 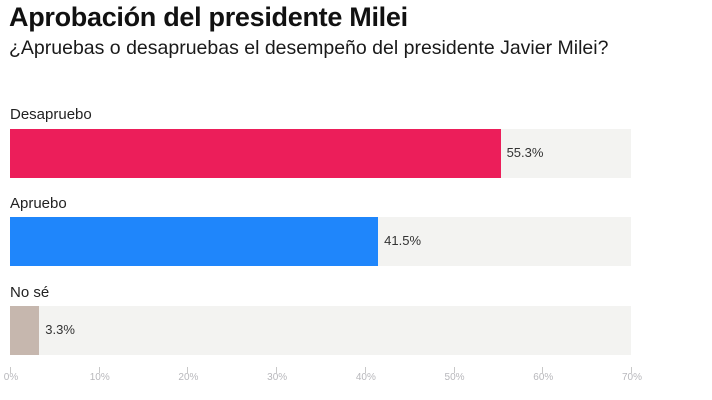 I want to click on x-tick-label: 70%, so click(x=632, y=377).